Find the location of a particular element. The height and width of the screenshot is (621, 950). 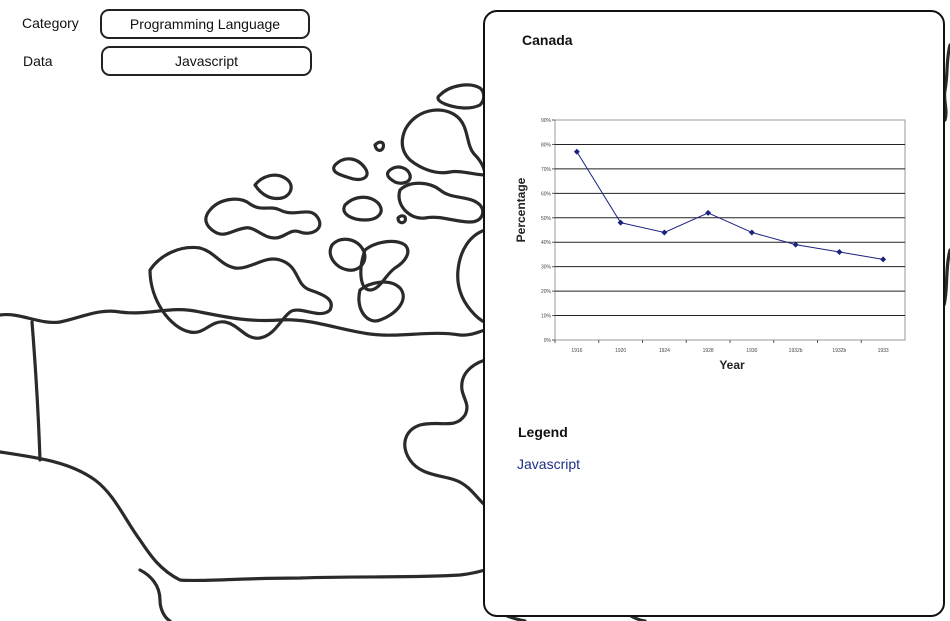

category-label: Category is located at coordinates (50, 23).